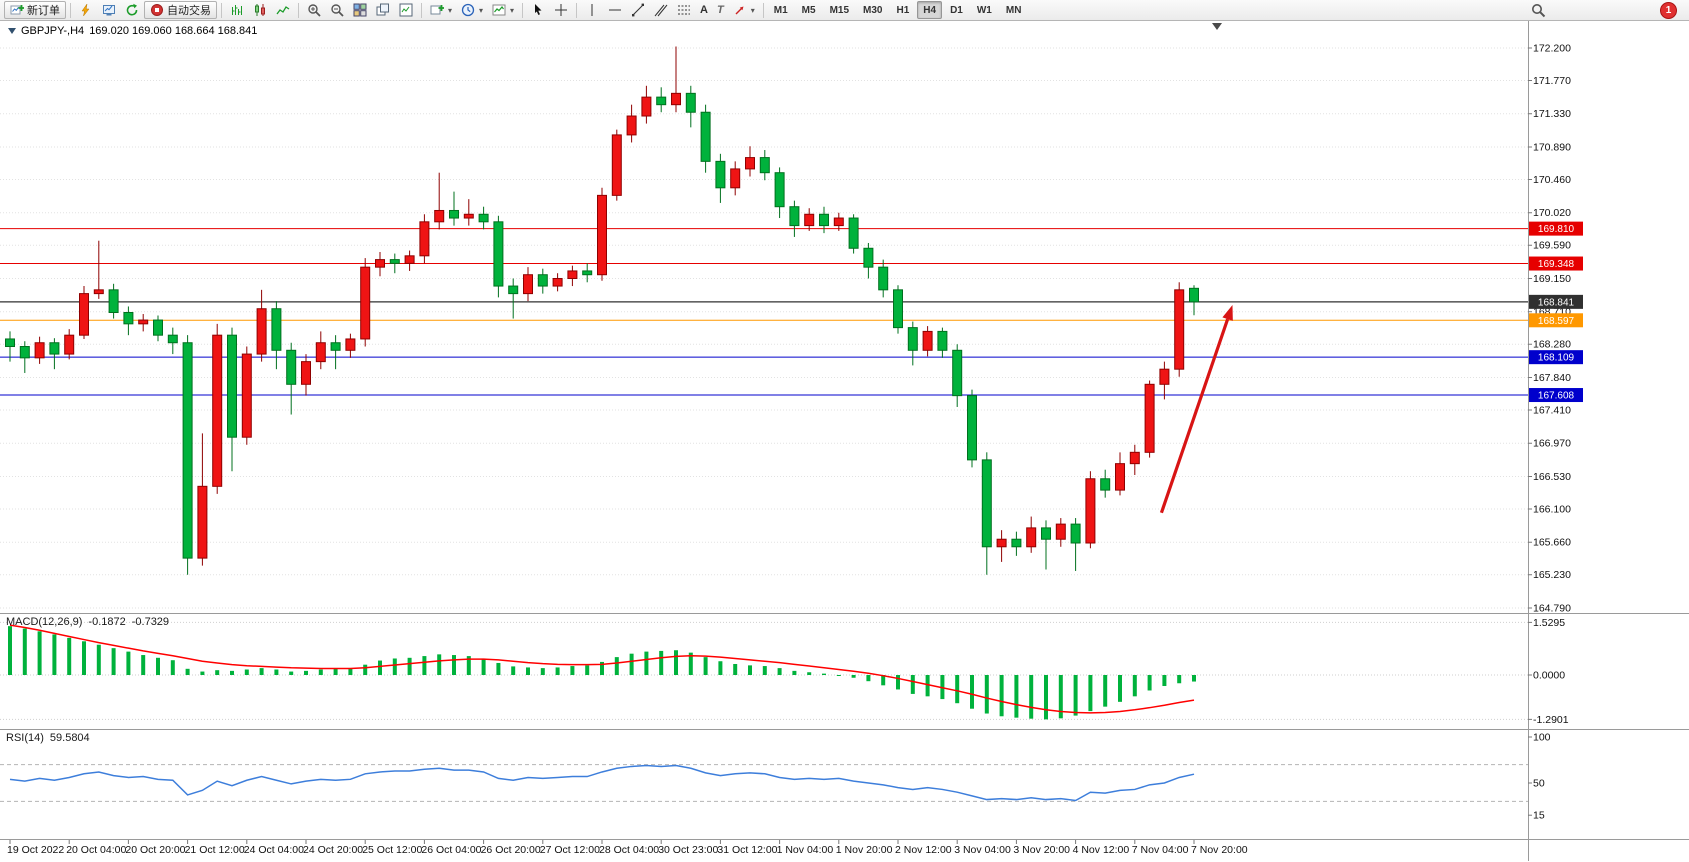 Image resolution: width=1689 pixels, height=862 pixels. What do you see at coordinates (638, 10) in the screenshot?
I see `trendline-tool-button` at bounding box center [638, 10].